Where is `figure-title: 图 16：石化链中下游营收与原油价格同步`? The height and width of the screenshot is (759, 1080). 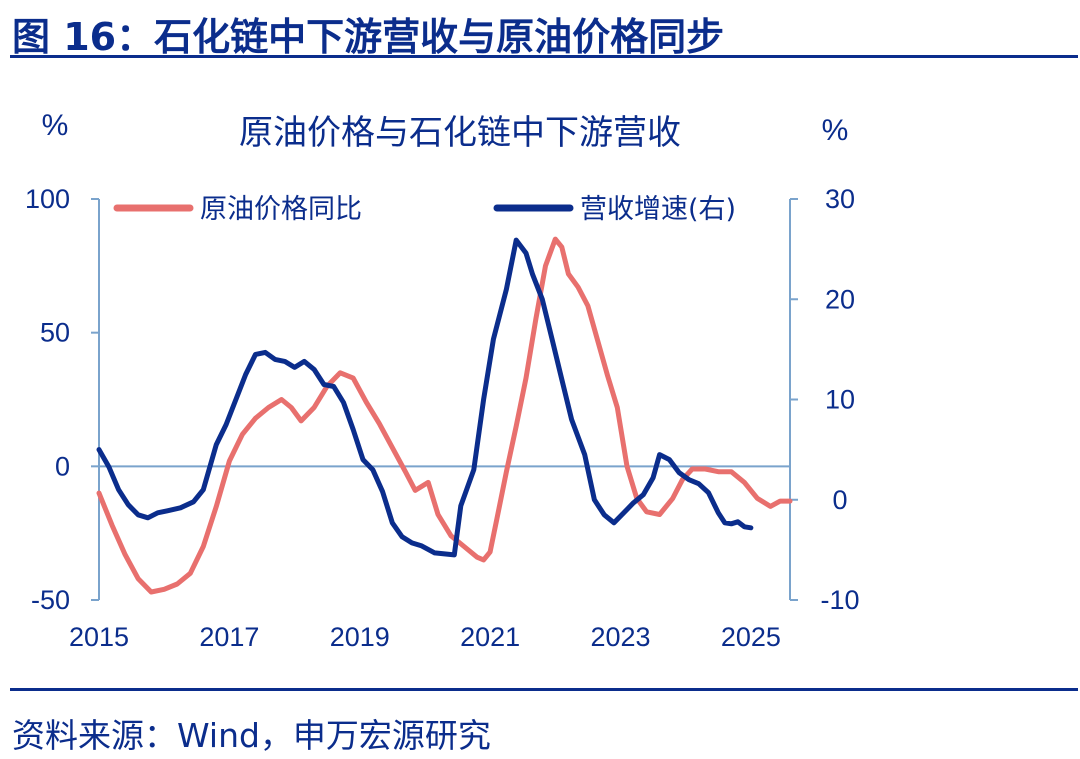 figure-title: 图 16：石化链中下游营收与原油价格同步 is located at coordinates (368, 37).